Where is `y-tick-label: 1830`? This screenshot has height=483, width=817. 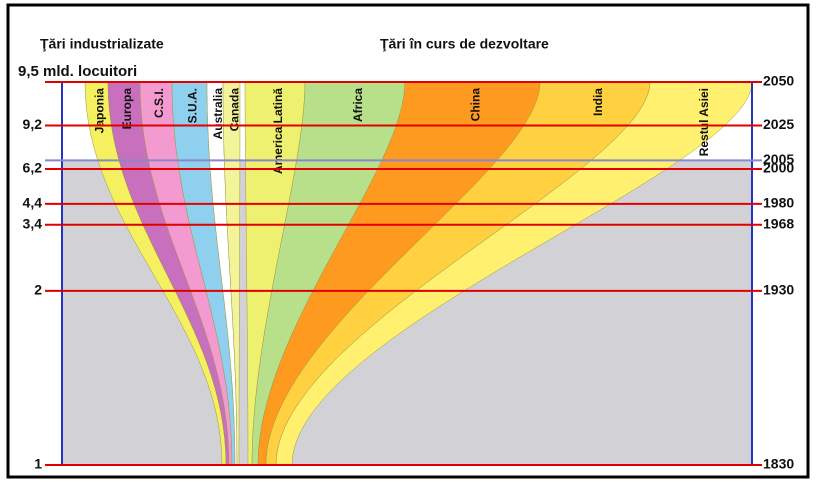 y-tick-label: 1830 is located at coordinates (778, 464).